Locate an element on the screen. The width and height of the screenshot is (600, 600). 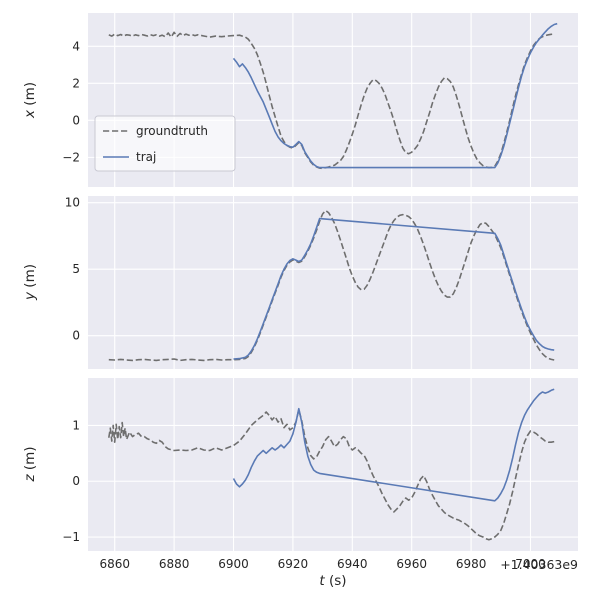
tick-label: 6960 is located at coordinates (411, 564).